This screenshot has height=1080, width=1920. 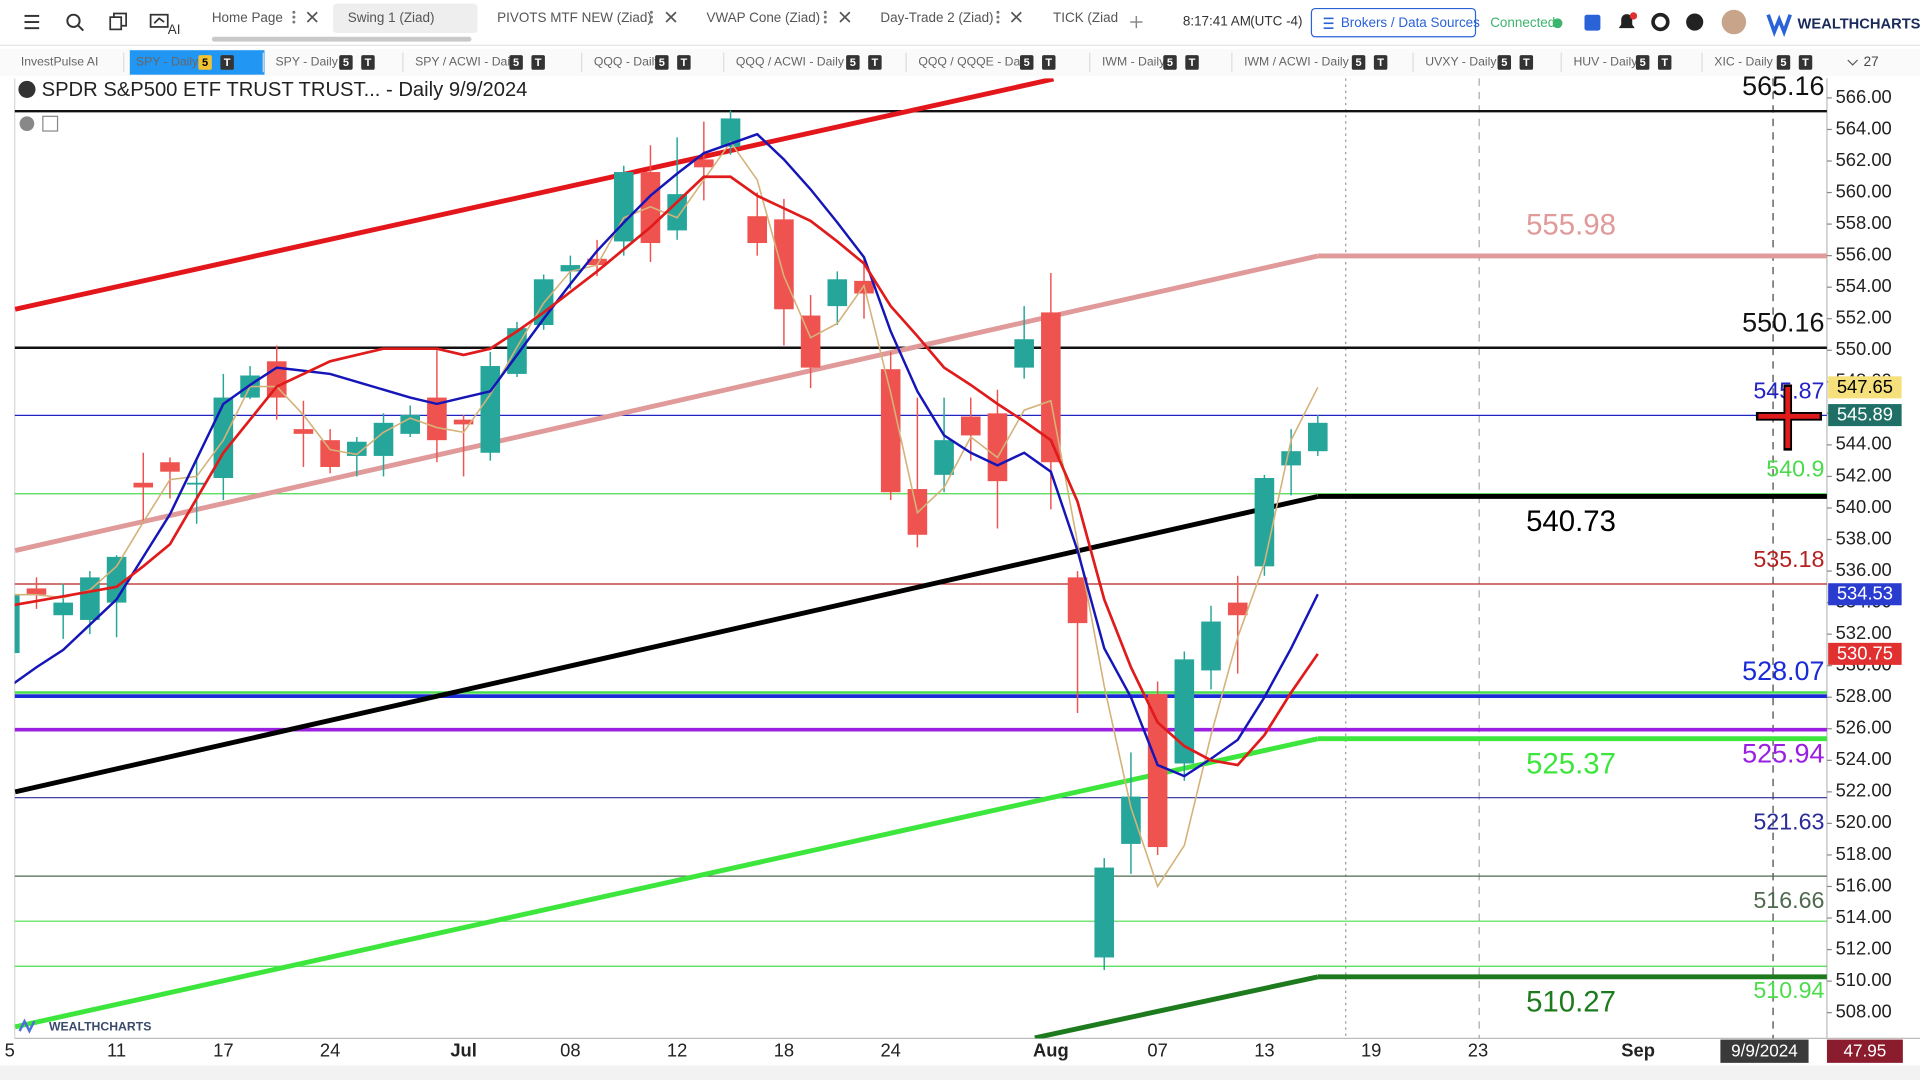 What do you see at coordinates (1695, 22) in the screenshot?
I see `help-icon` at bounding box center [1695, 22].